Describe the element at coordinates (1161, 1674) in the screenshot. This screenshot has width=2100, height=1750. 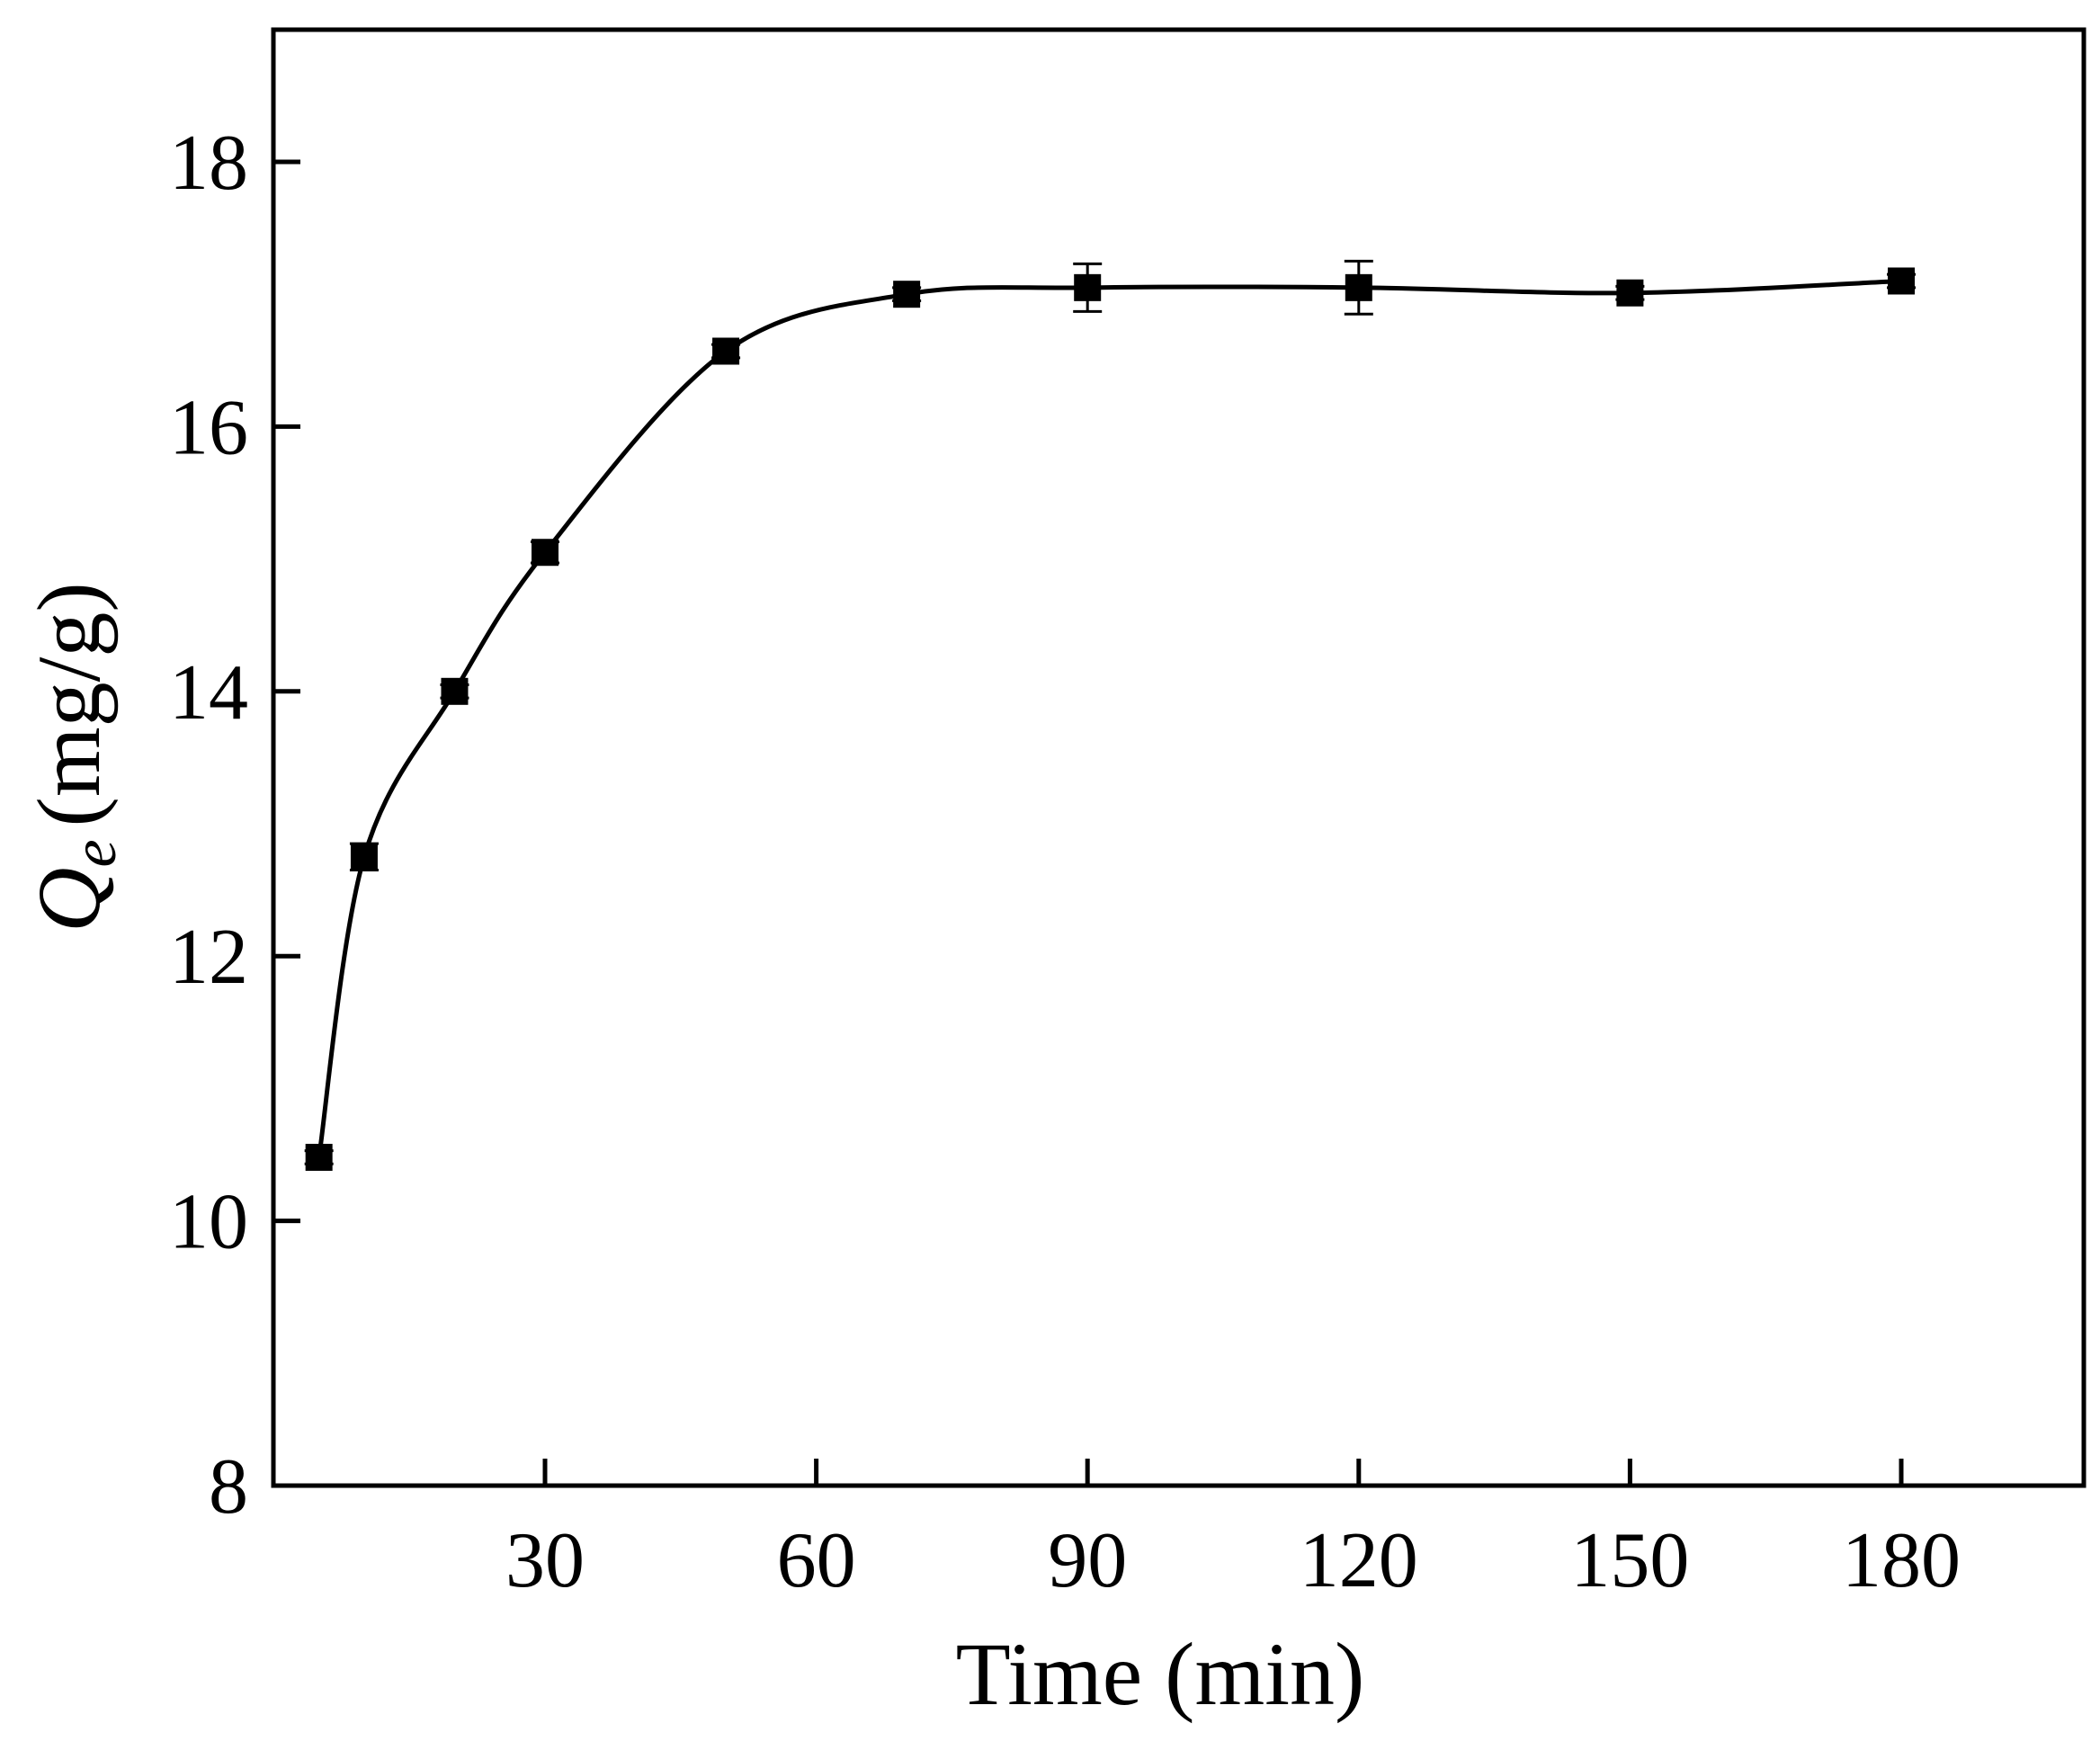
I see `x-axis-title: Time (min)` at that location.